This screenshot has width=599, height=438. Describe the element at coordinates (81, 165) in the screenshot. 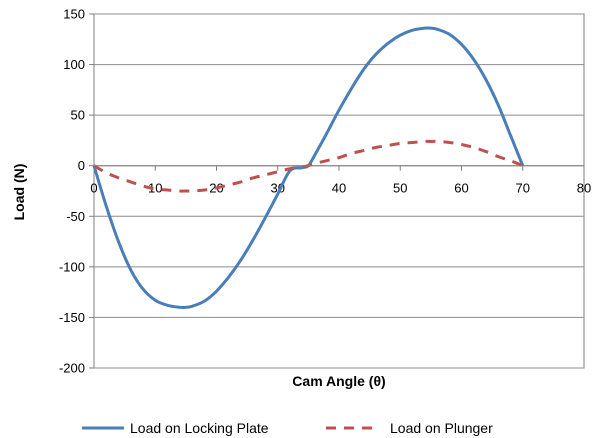

I see `y-tick-label-3: 0` at that location.